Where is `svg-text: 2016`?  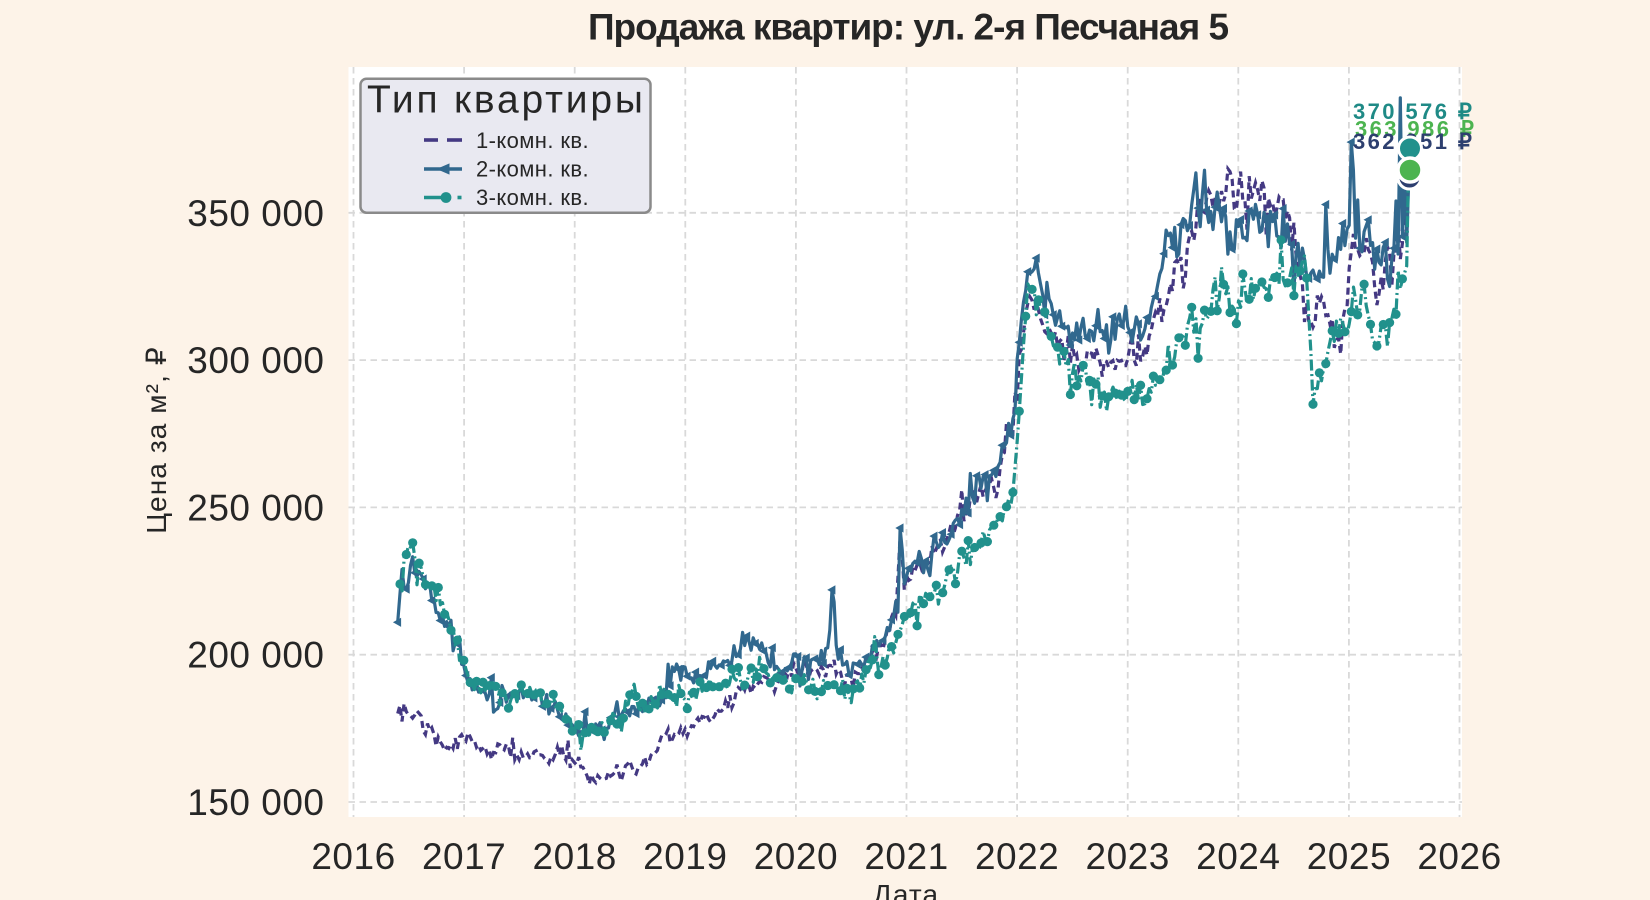 svg-text: 2016 is located at coordinates (353, 856).